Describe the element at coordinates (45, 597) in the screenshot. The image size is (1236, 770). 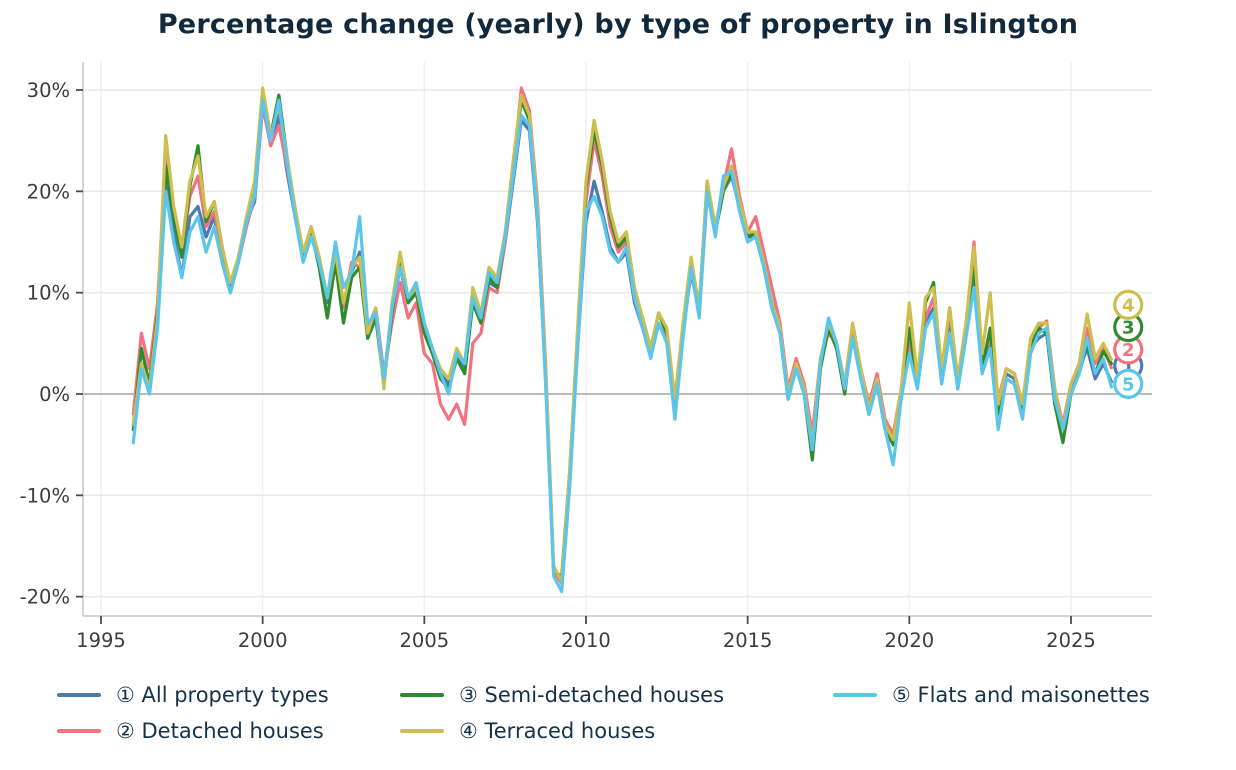
I see `y-tick-label: -20%` at that location.